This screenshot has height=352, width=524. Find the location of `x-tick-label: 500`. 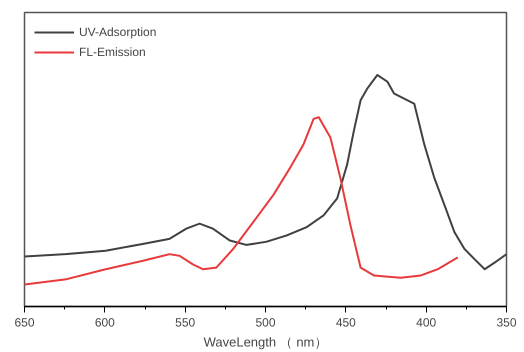

x-tick-label: 500 is located at coordinates (265, 323).